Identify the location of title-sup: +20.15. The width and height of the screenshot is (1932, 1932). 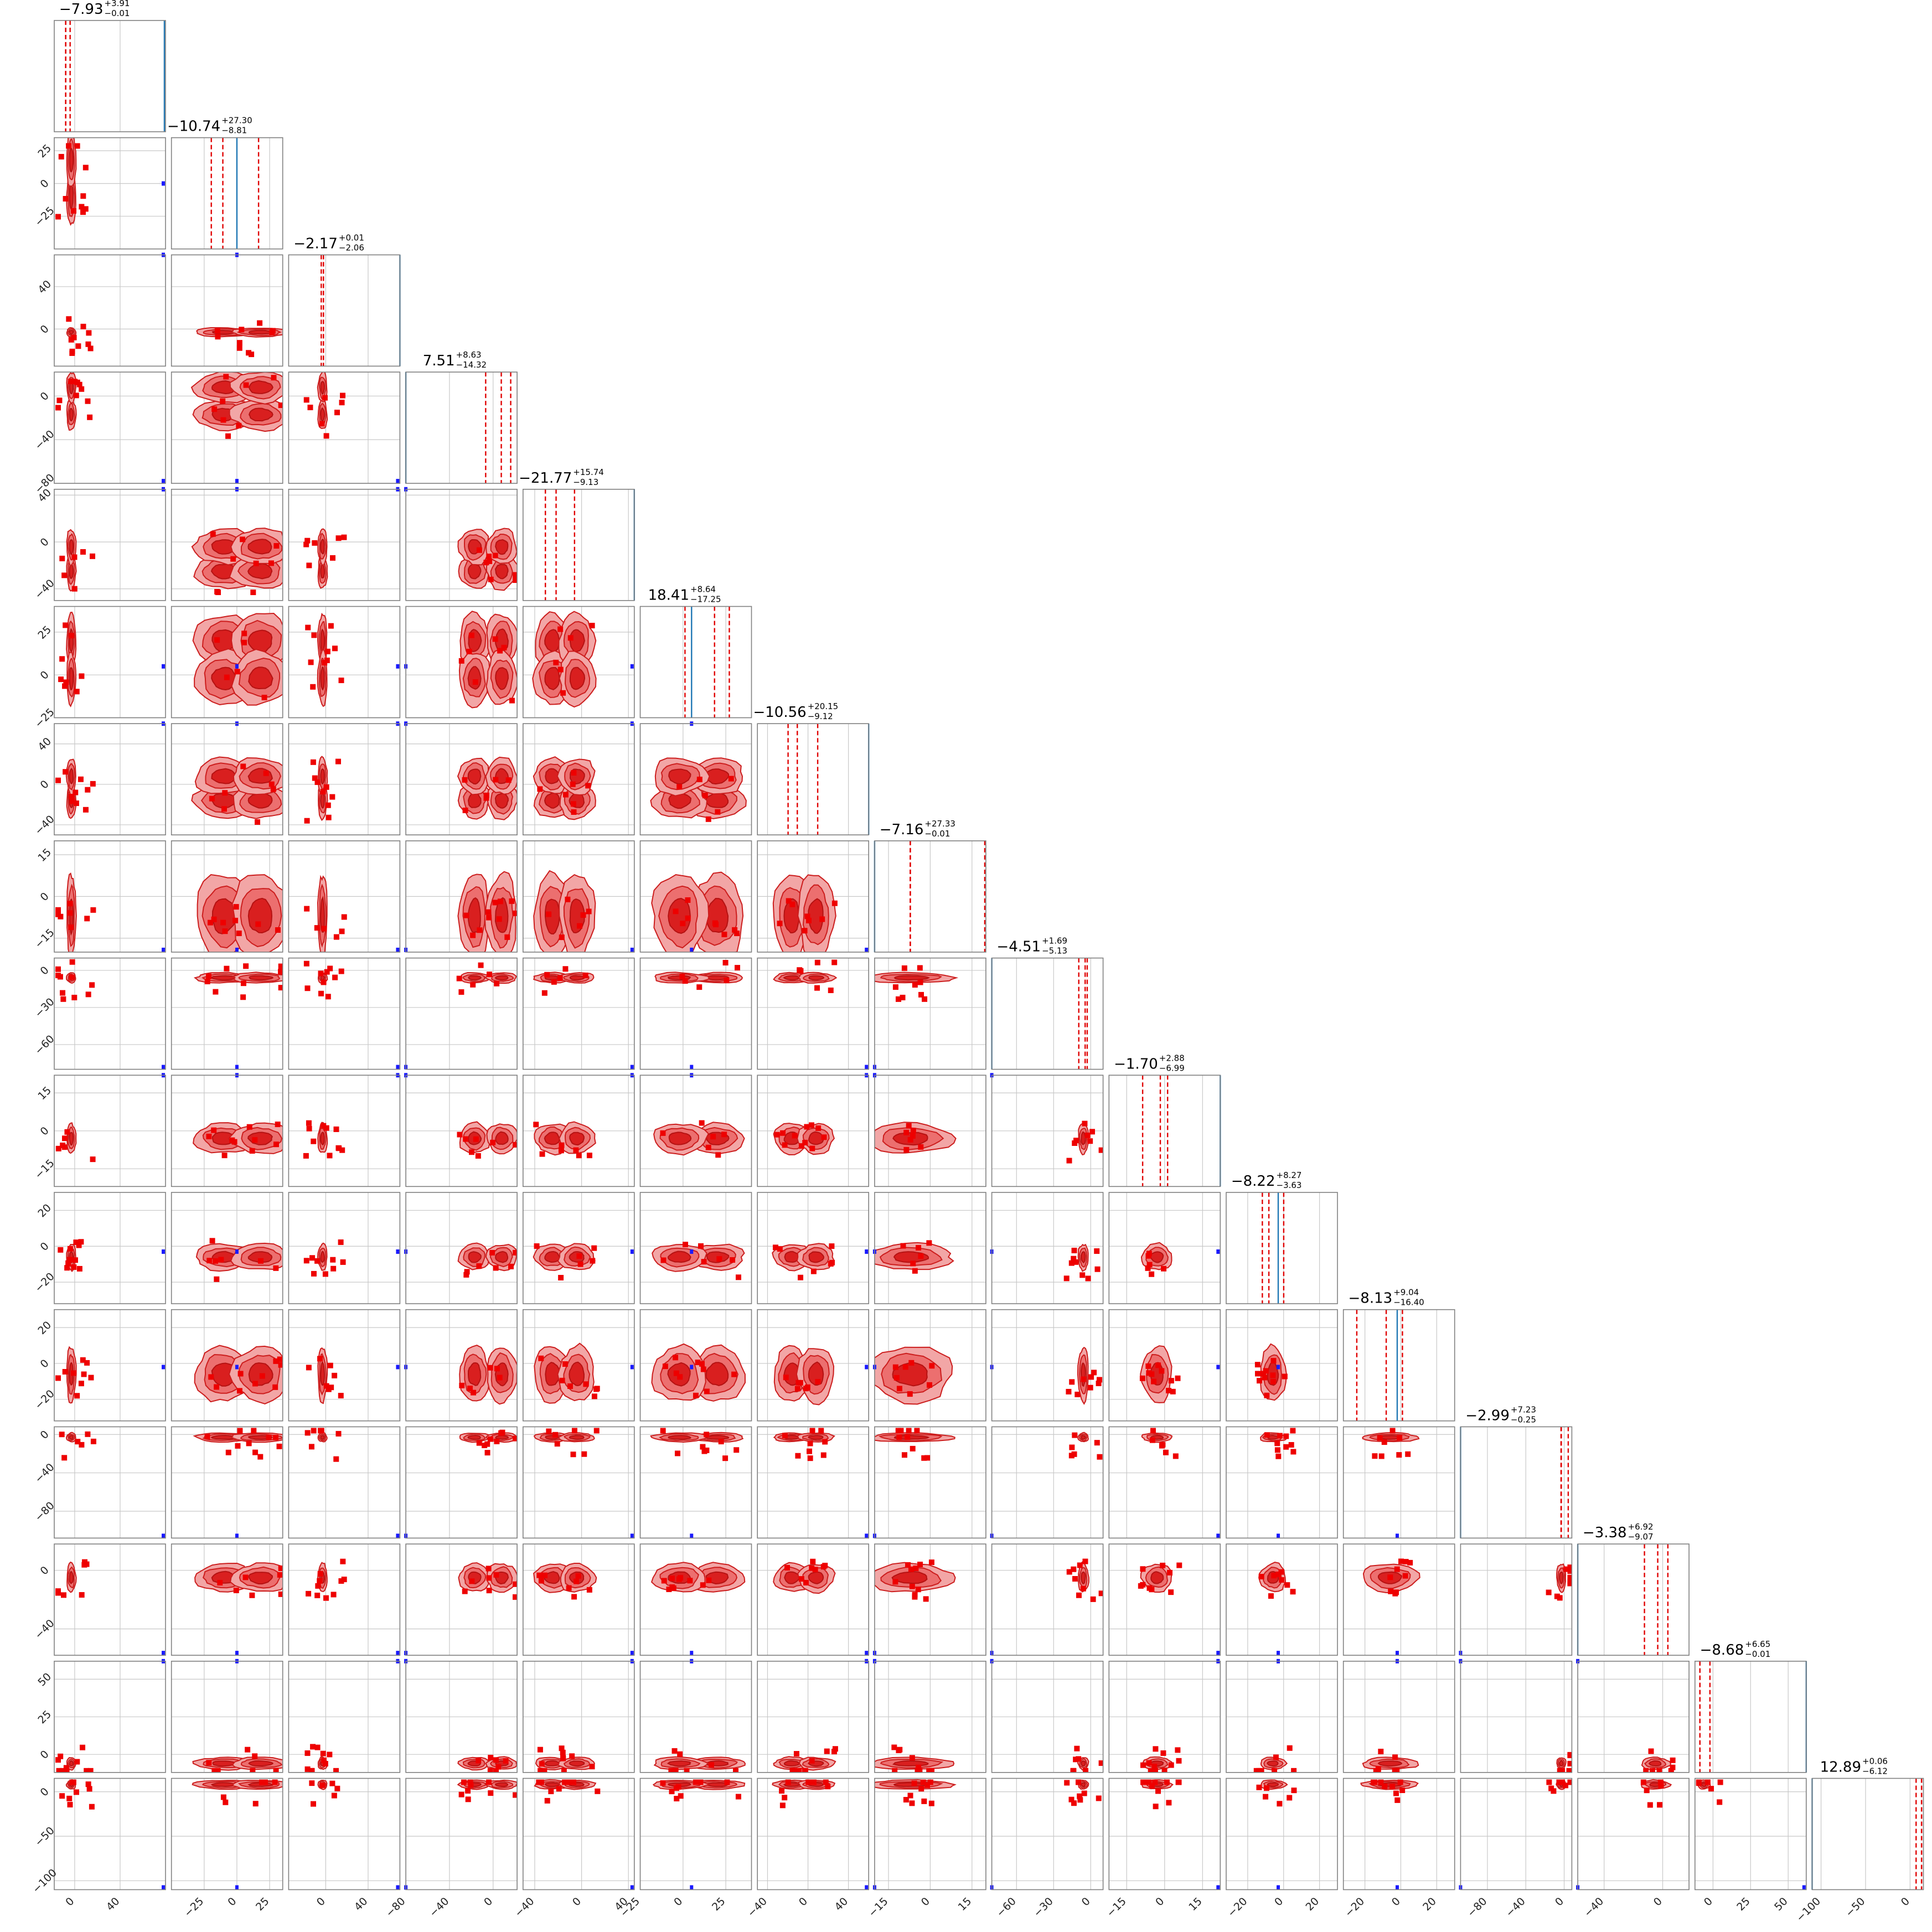
(823, 706).